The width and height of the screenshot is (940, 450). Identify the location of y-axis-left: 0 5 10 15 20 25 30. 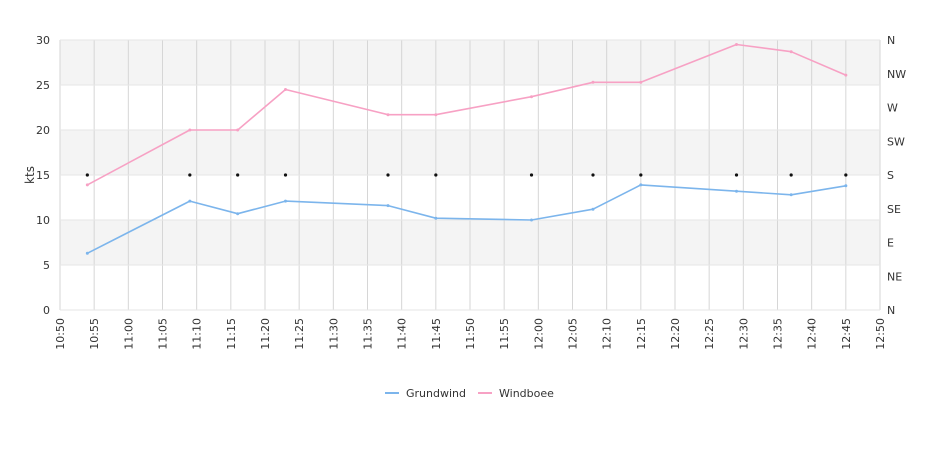
(43, 175).